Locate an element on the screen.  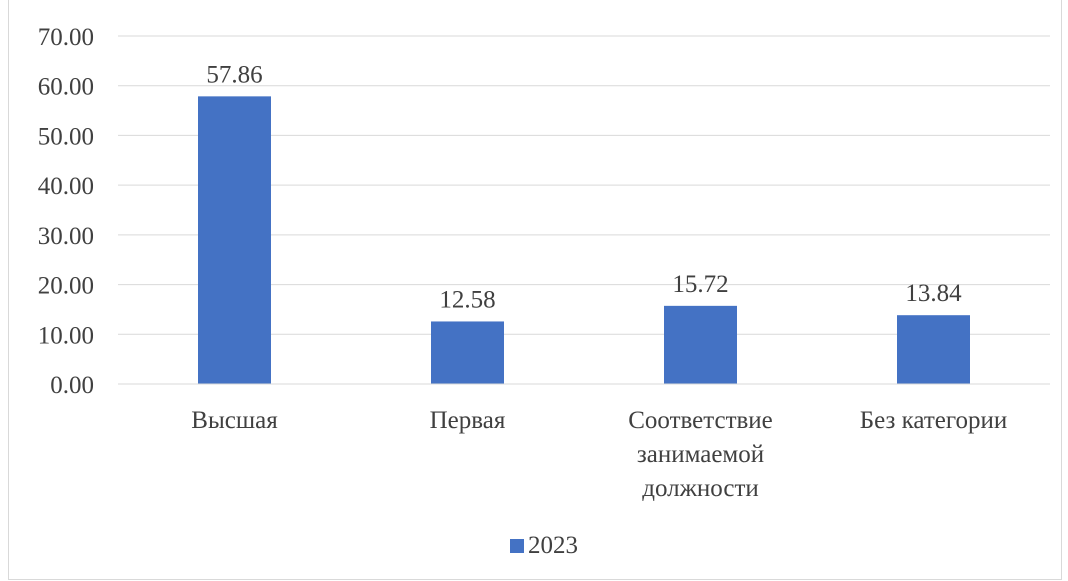
category-label: занимаемой is located at coordinates (700, 454).